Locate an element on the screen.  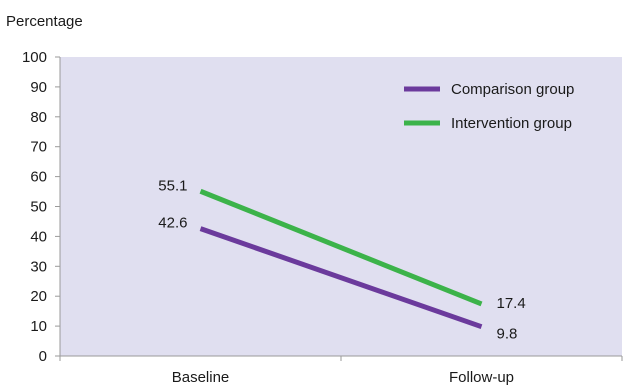
x-category-label: Baseline is located at coordinates (201, 377).